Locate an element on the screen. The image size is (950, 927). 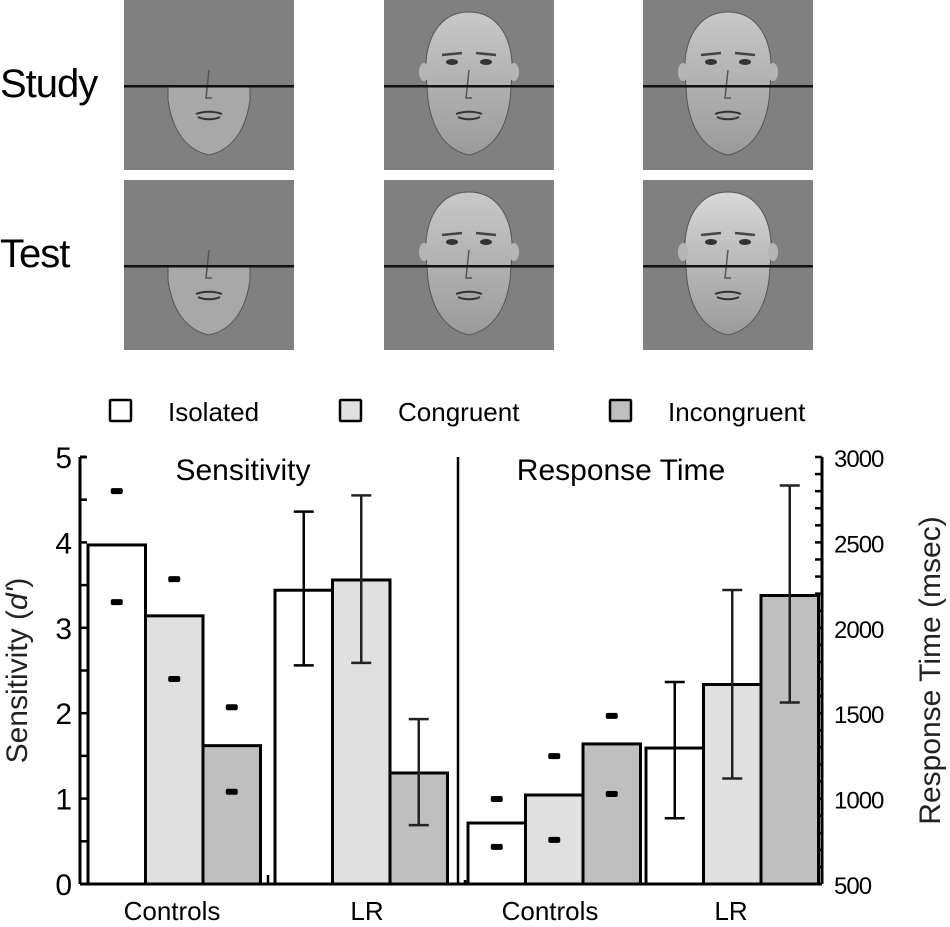
stimulus-panel-study-congruent is located at coordinates (469, 85).